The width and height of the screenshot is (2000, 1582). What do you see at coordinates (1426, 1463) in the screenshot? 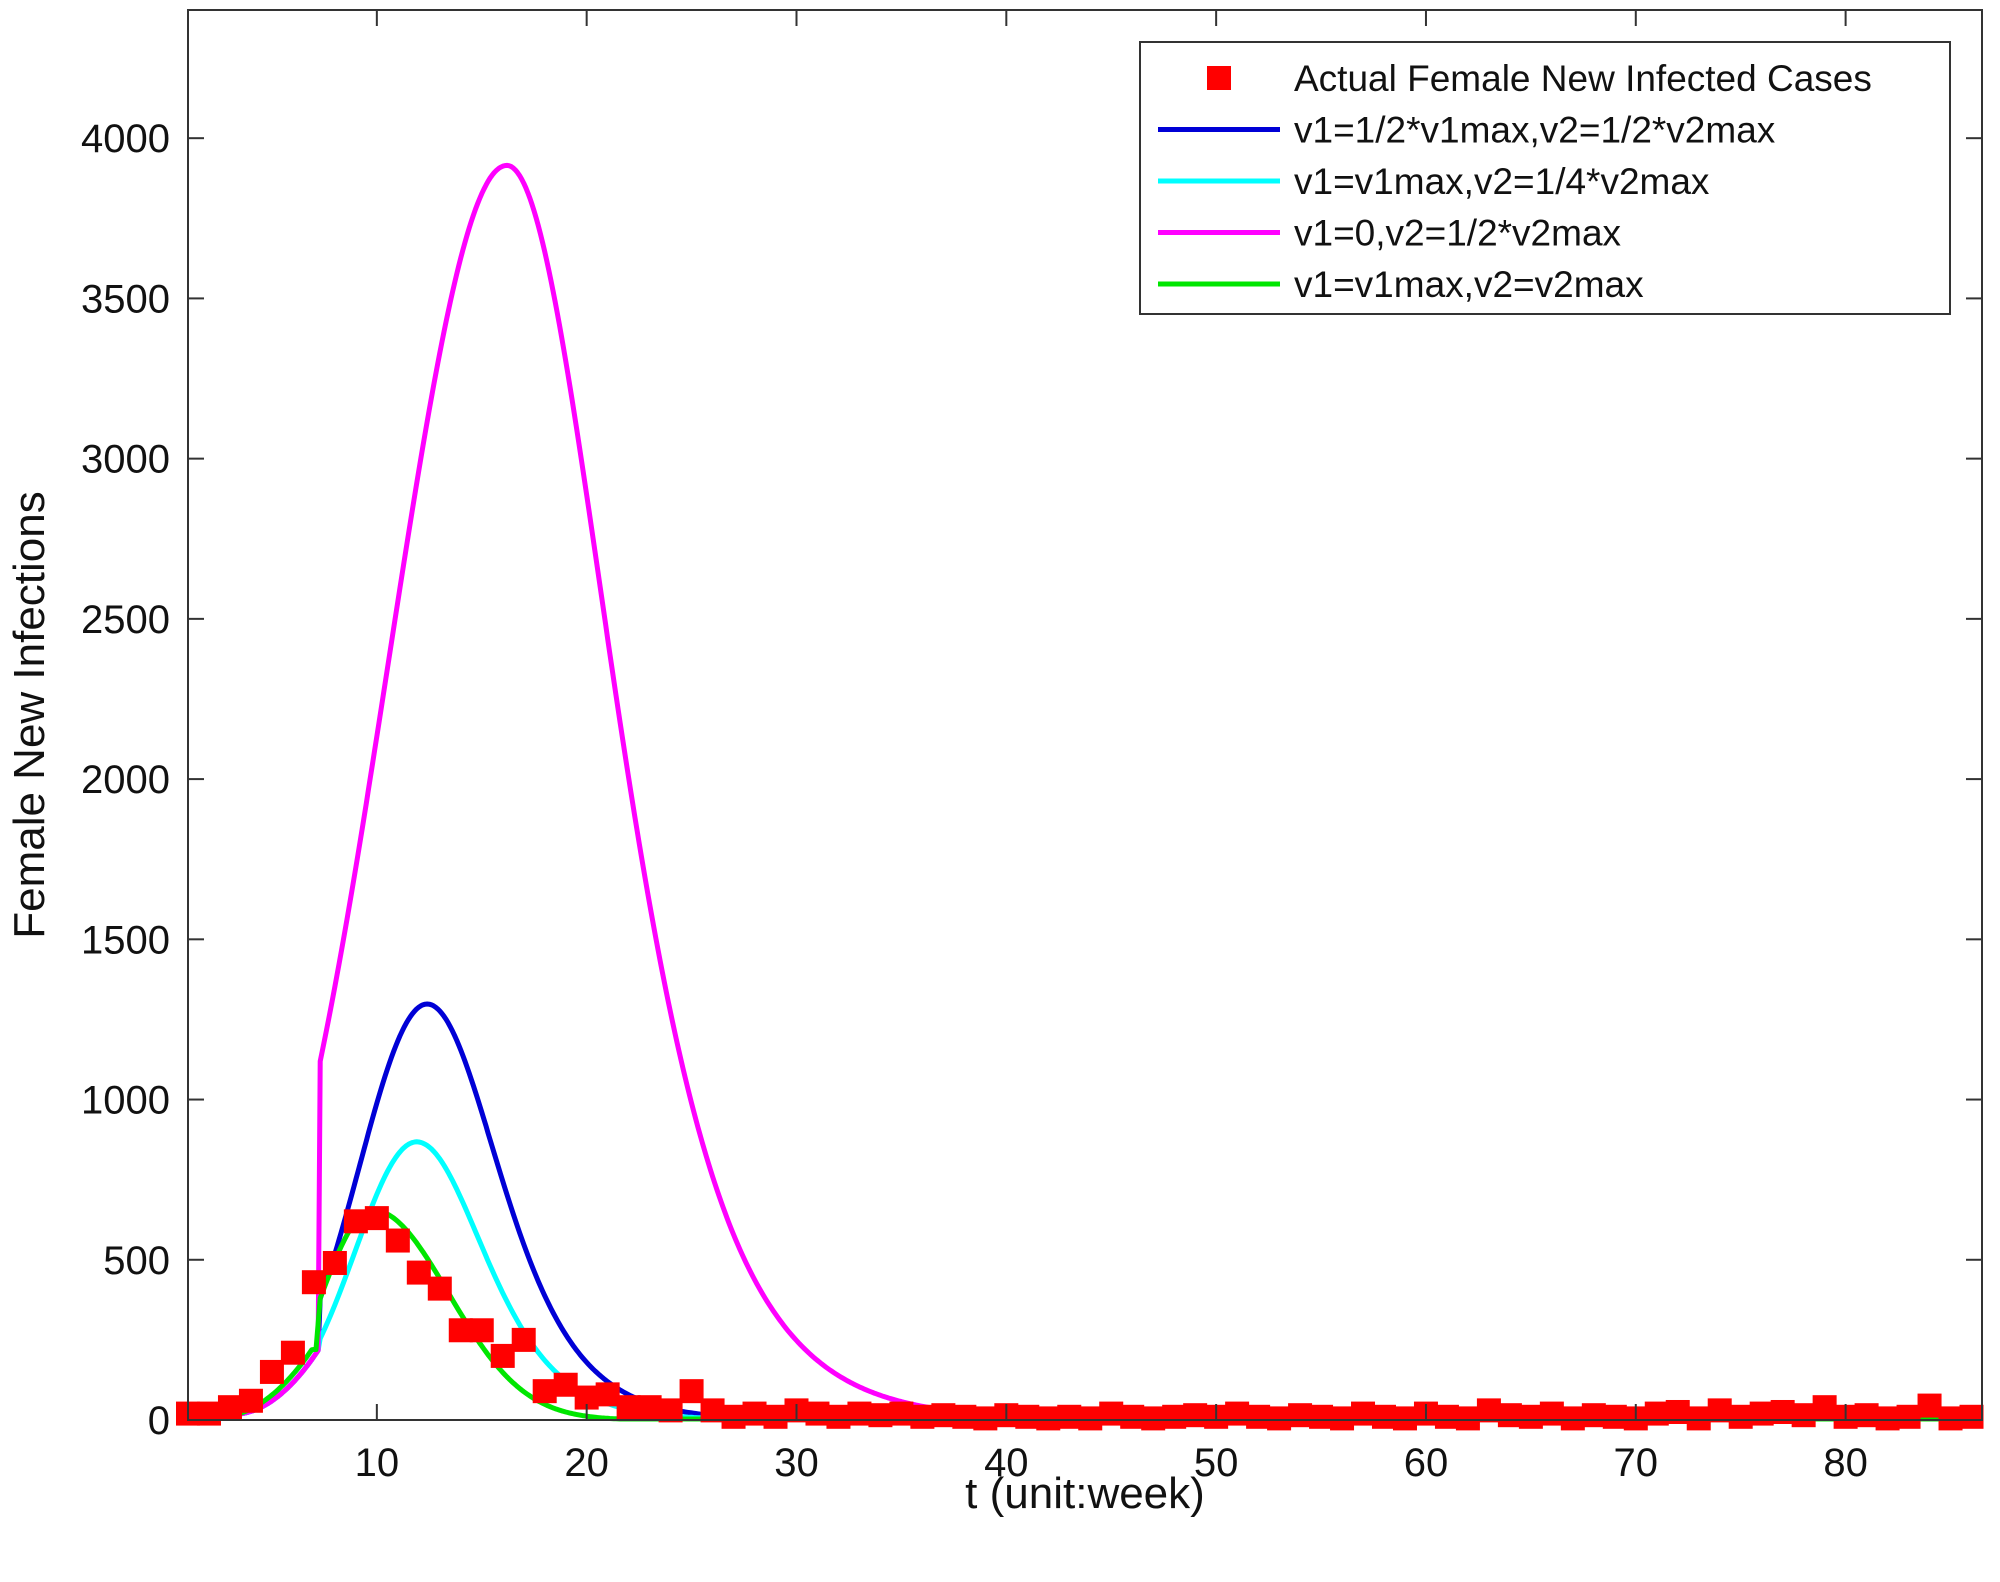
I see `x-tick-label: 60` at bounding box center [1426, 1463].